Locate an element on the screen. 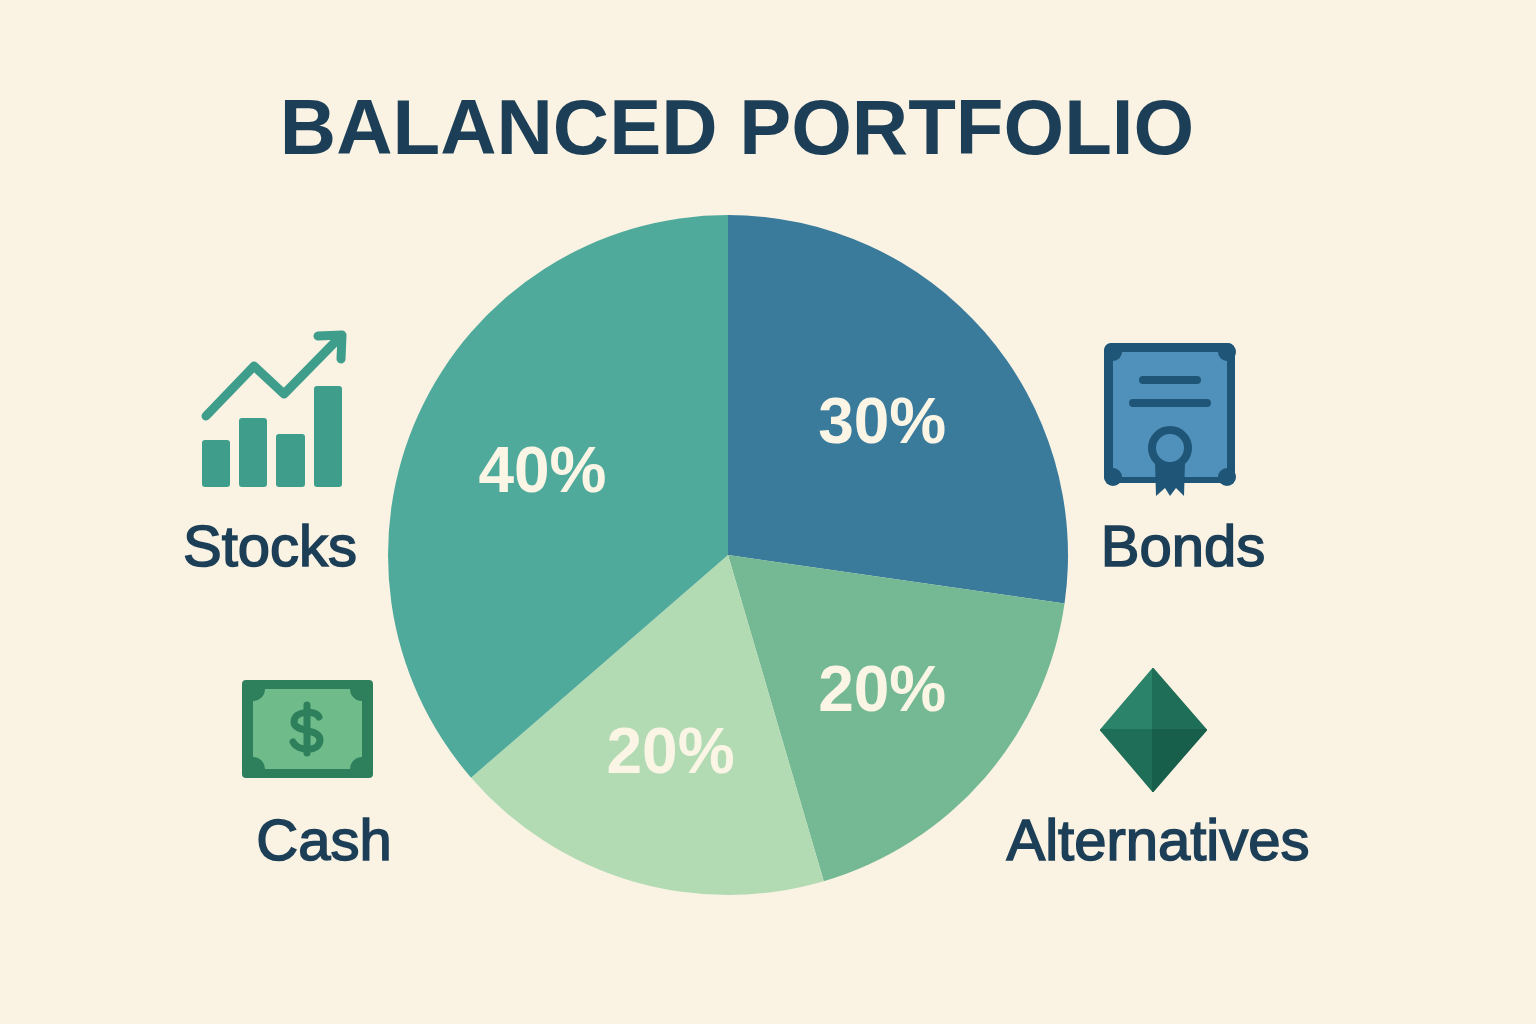 The width and height of the screenshot is (1536, 1024). slice-label: Stocks is located at coordinates (270, 545).